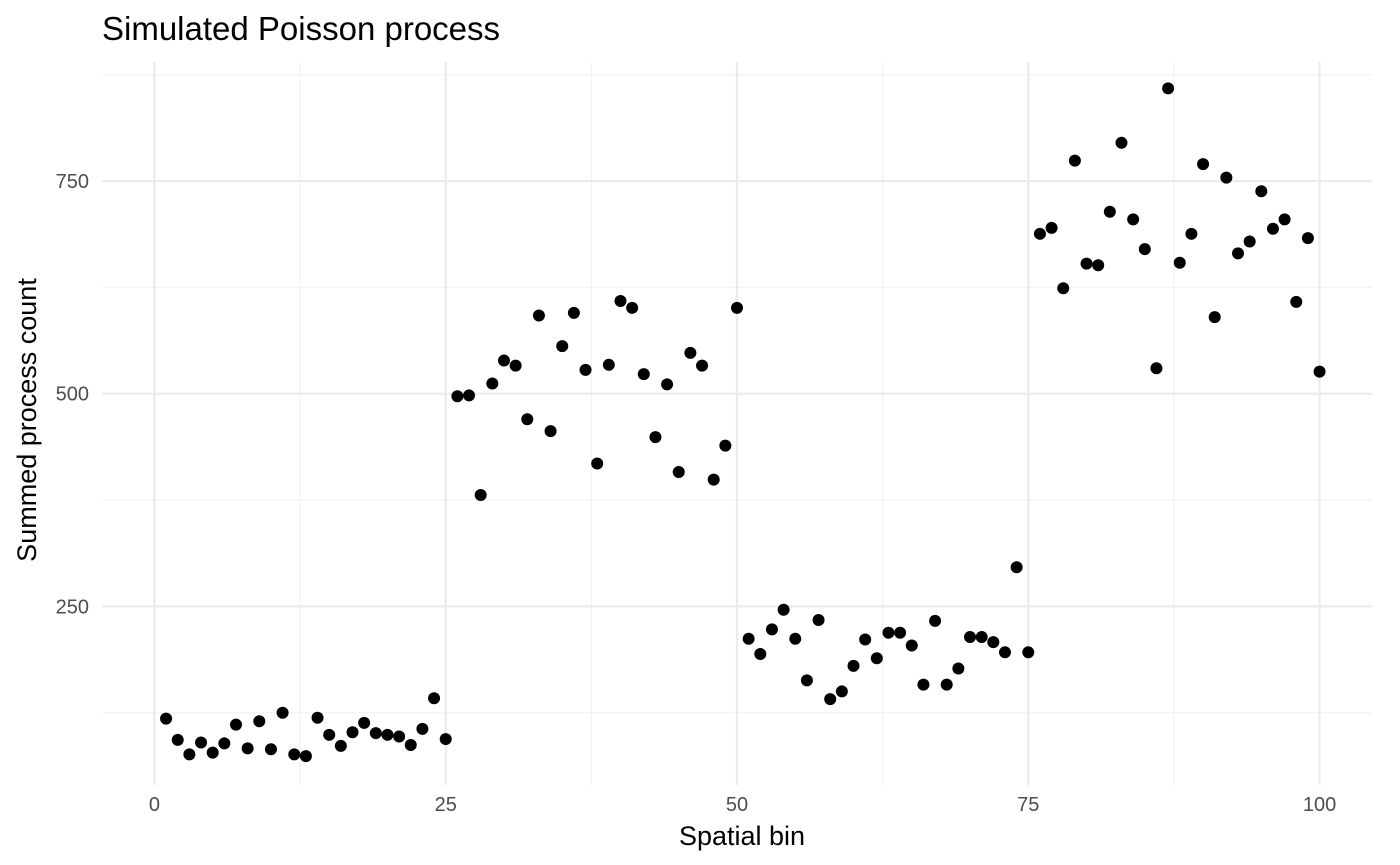 Image resolution: width=1400 pixels, height=865 pixels. Describe the element at coordinates (27, 420) in the screenshot. I see `y-axis-title: Summed process count` at that location.